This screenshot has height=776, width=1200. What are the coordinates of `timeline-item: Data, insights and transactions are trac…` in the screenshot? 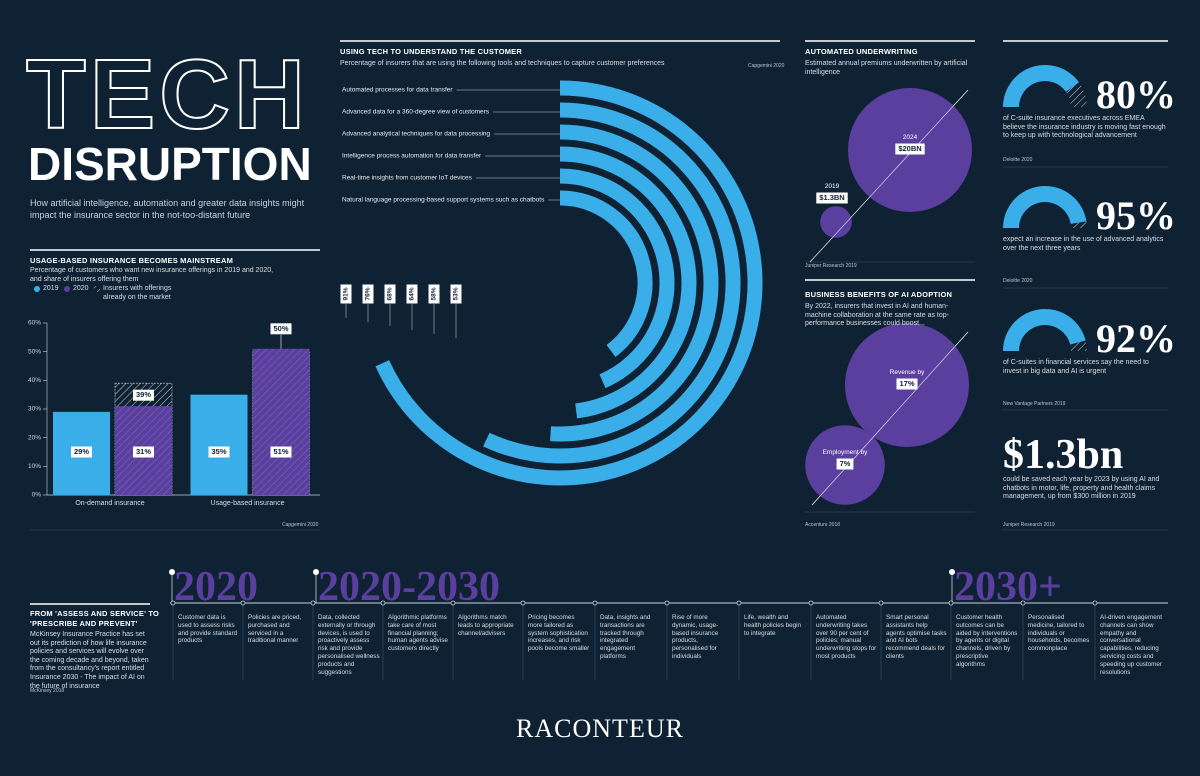 It's located at (625, 637).